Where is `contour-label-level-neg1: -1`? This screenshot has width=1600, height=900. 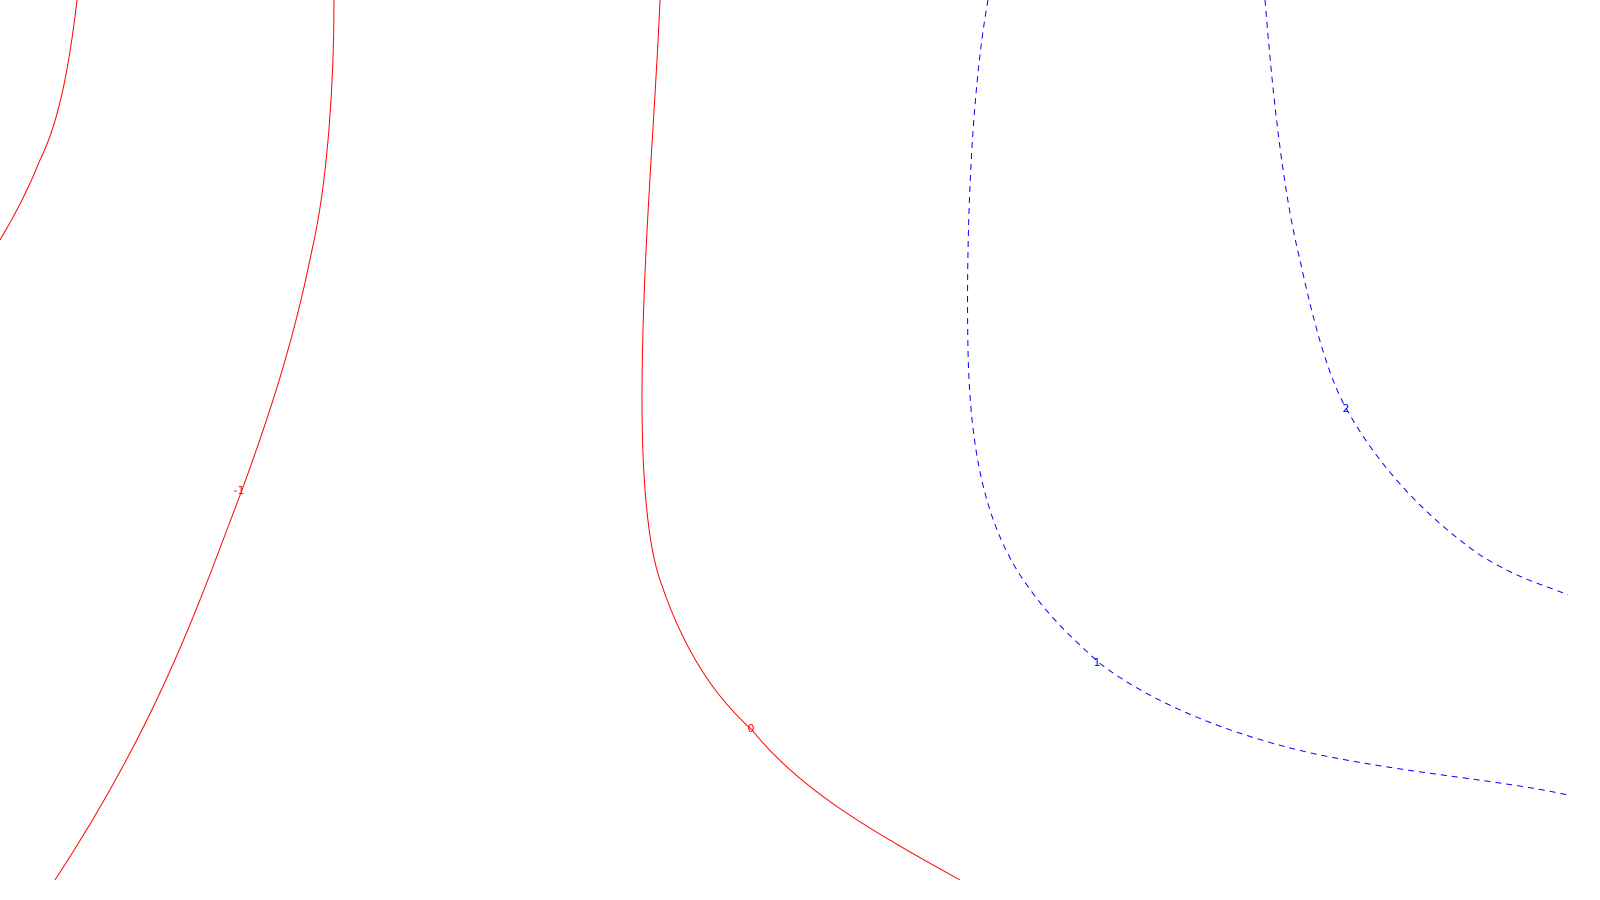
contour-label-level-neg1: -1 is located at coordinates (239, 490).